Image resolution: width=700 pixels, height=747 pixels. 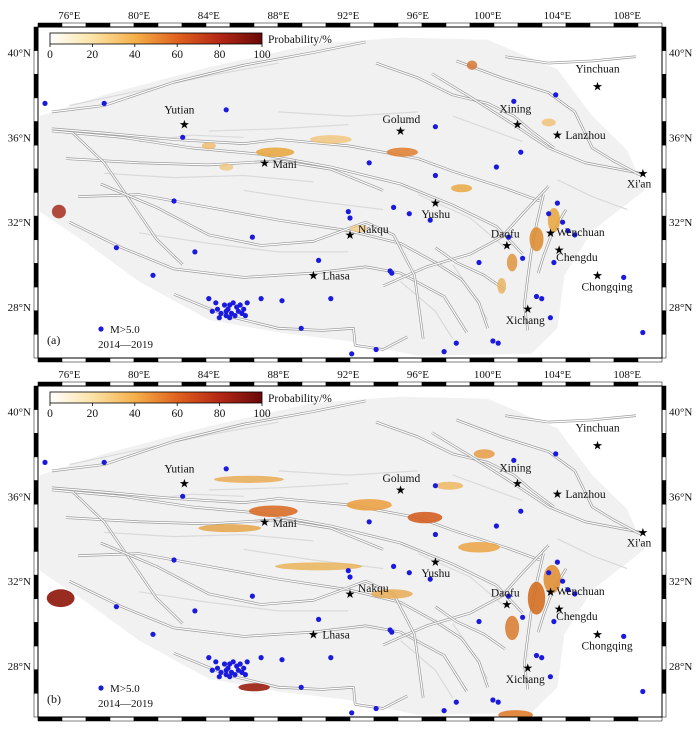 What do you see at coordinates (220, 55) in the screenshot?
I see `colorbar-tick-label: 80` at bounding box center [220, 55].